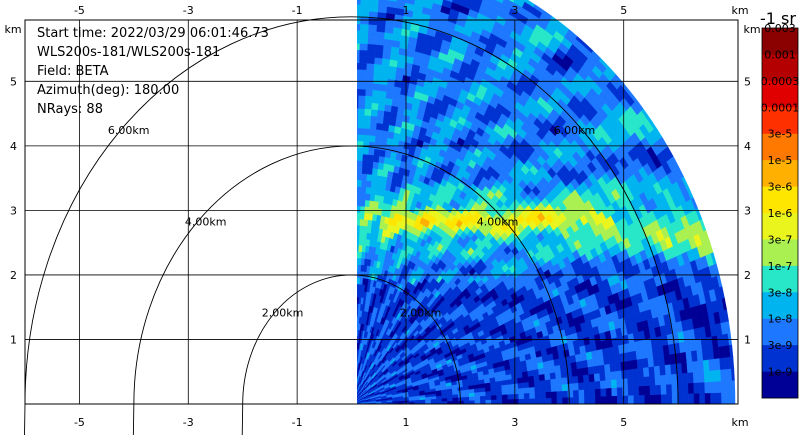 The height and width of the screenshot is (435, 800). I want to click on x-unit-label-top: km, so click(739, 10).